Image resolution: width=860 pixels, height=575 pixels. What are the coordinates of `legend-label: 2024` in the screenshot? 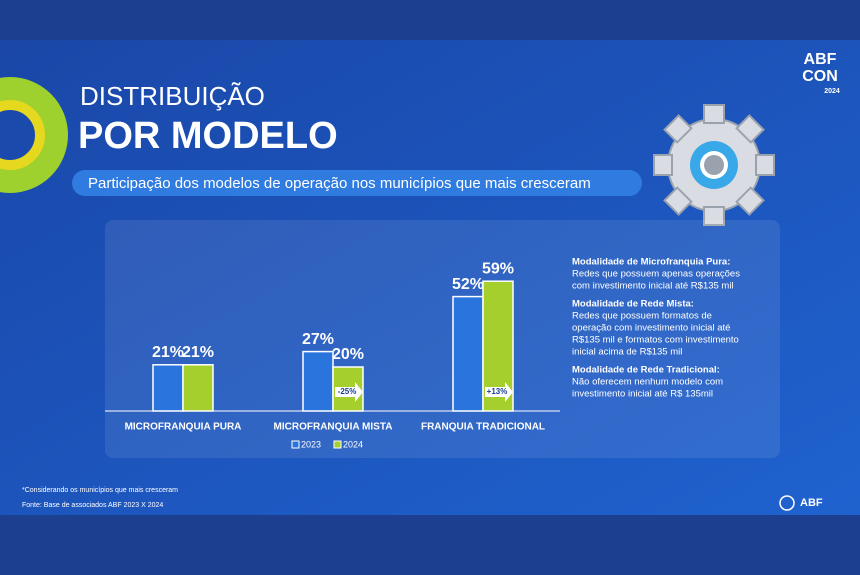 It's located at (353, 444).